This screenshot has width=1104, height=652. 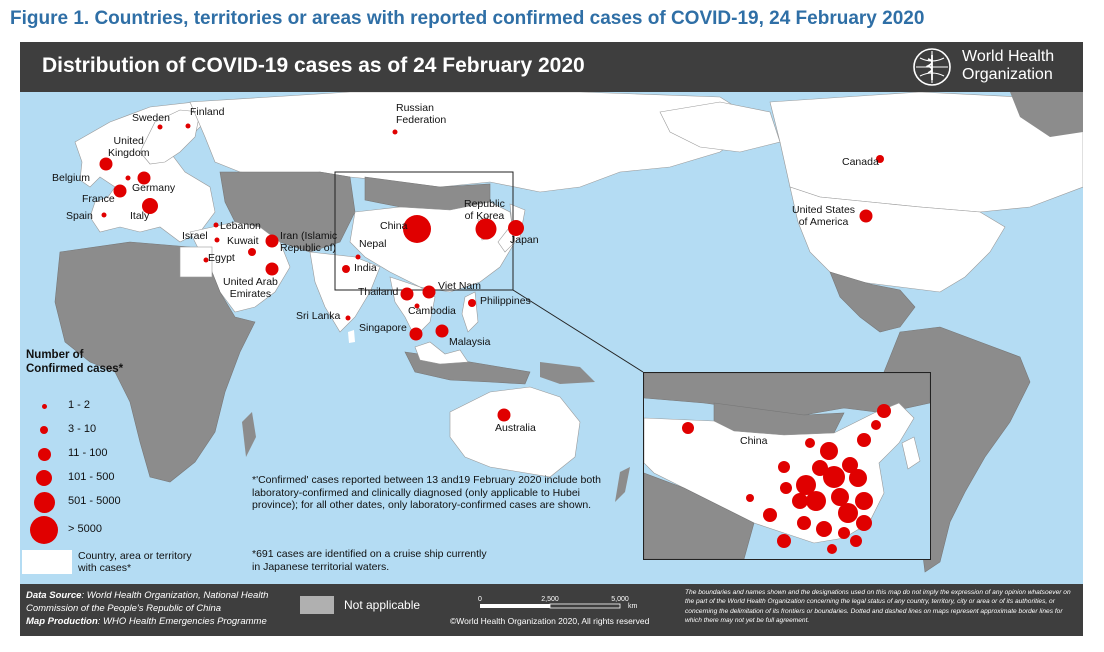 I want to click on label-sri-lanka: Sri Lanka, so click(x=318, y=316).